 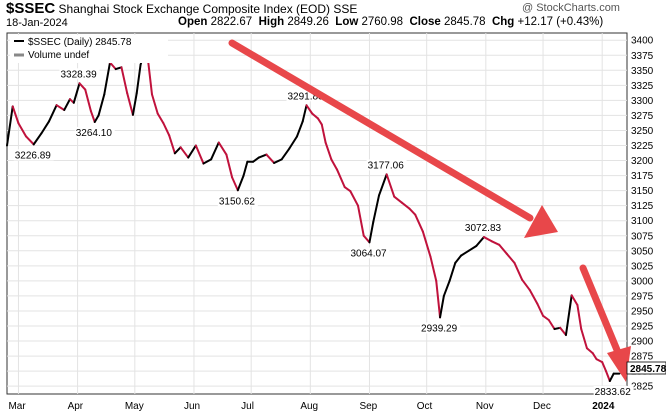 What do you see at coordinates (192, 406) in the screenshot?
I see `x-tick-label: Jun` at bounding box center [192, 406].